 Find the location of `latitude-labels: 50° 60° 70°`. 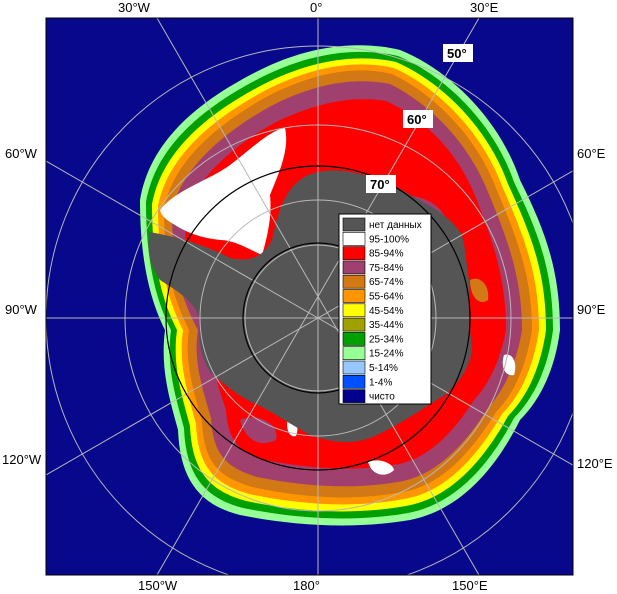

latitude-labels: 50° 60° 70° is located at coordinates (419, 118).